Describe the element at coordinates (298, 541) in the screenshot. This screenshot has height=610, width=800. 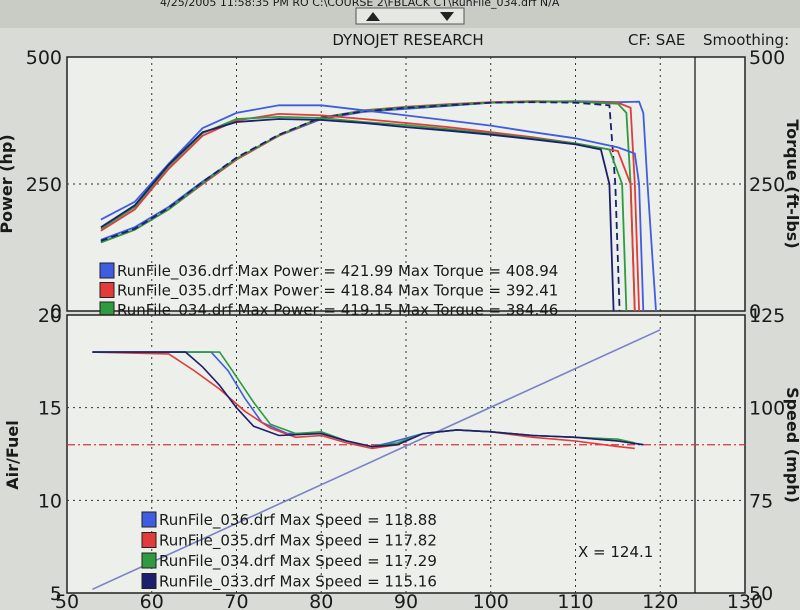
I see `legend-entry: RunFile_035.drf Max Speed = 117.82` at that location.